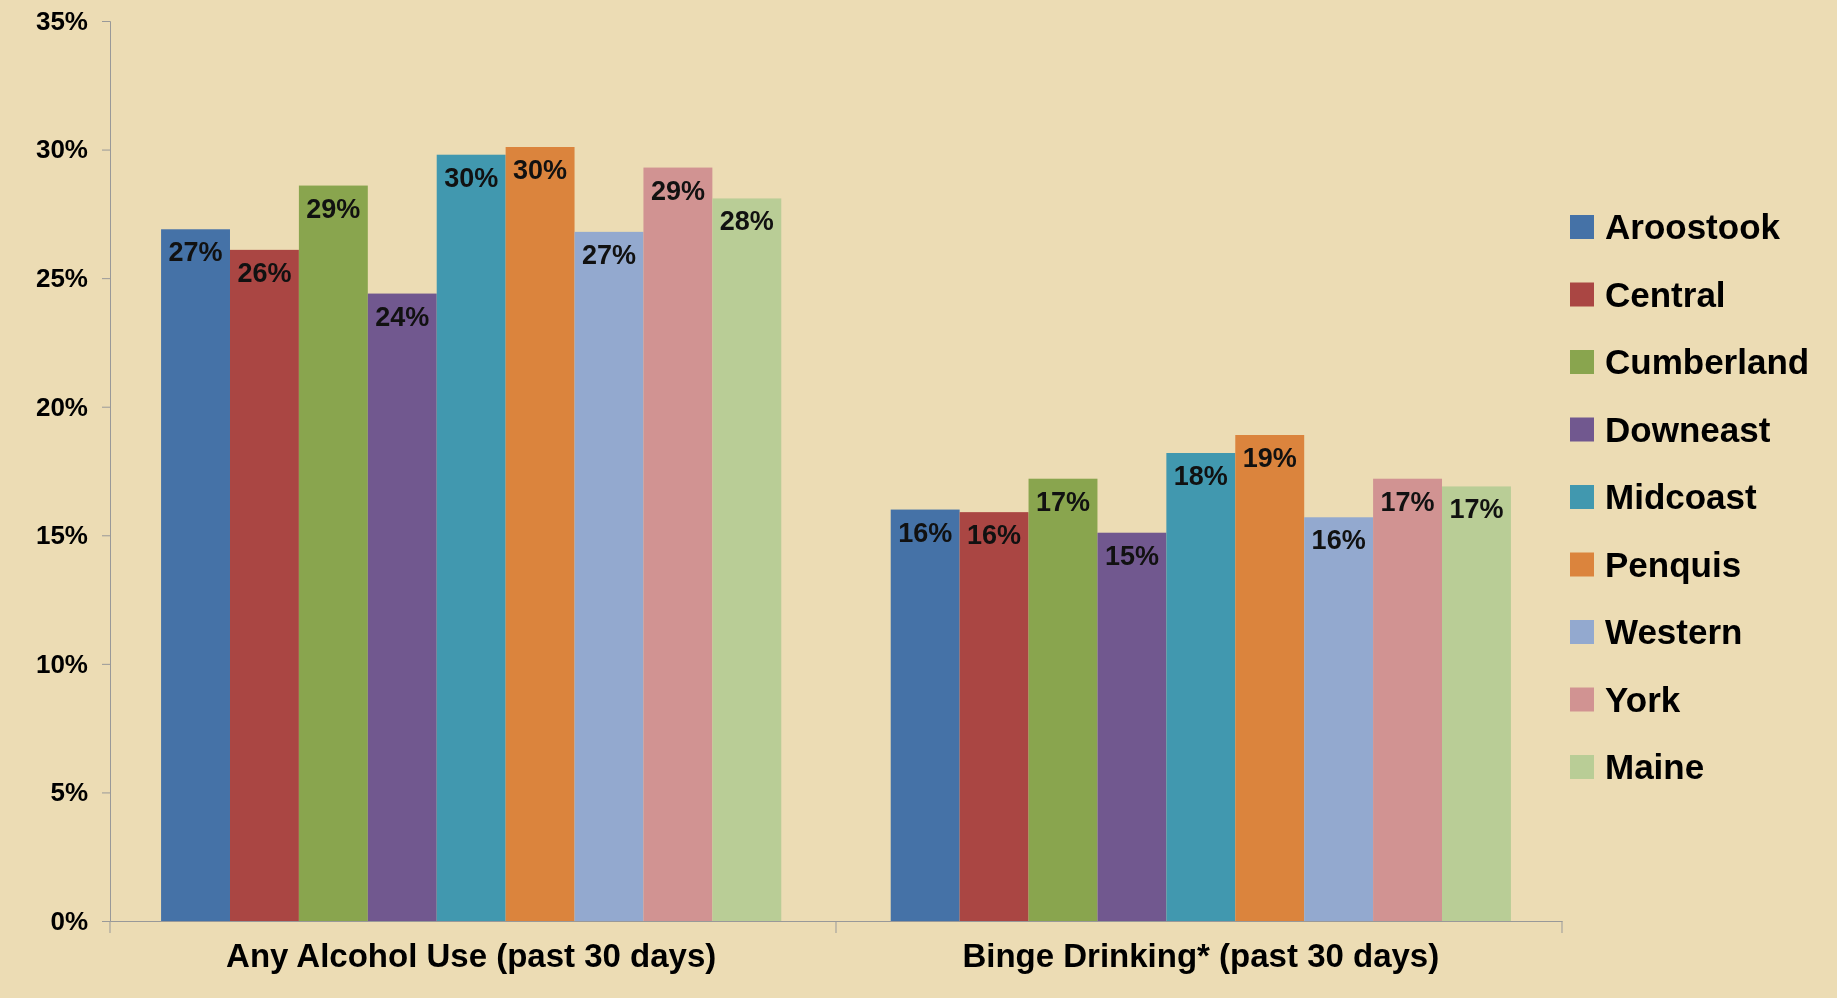 This screenshot has width=1837, height=998. Describe the element at coordinates (61, 535) in the screenshot. I see `y-tick-label: 15%` at that location.